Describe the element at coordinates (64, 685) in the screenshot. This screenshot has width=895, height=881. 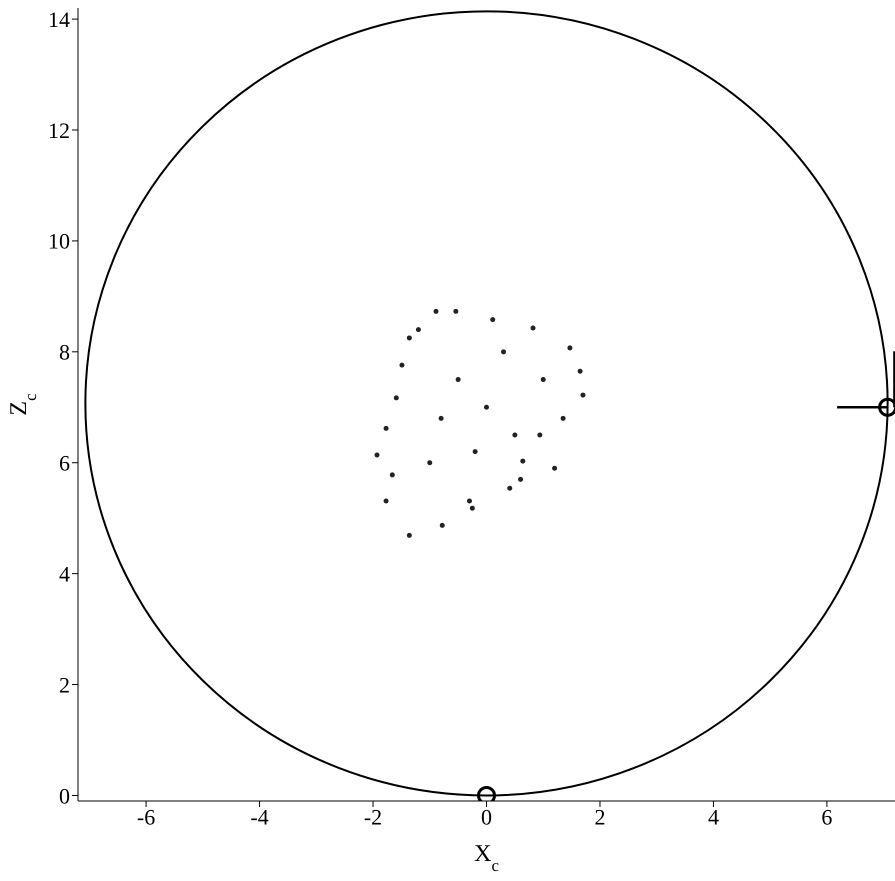
I see `y-tick-label: 2` at that location.